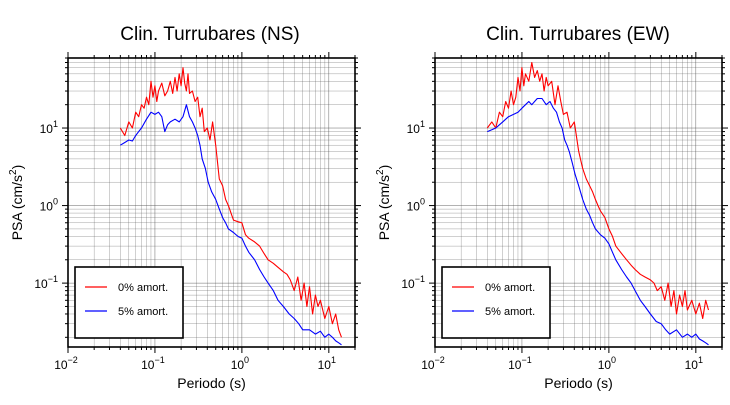 This screenshot has width=730, height=405. Describe the element at coordinates (210, 34) in the screenshot. I see `chart-title: Clin. Turrubares (NS)` at that location.